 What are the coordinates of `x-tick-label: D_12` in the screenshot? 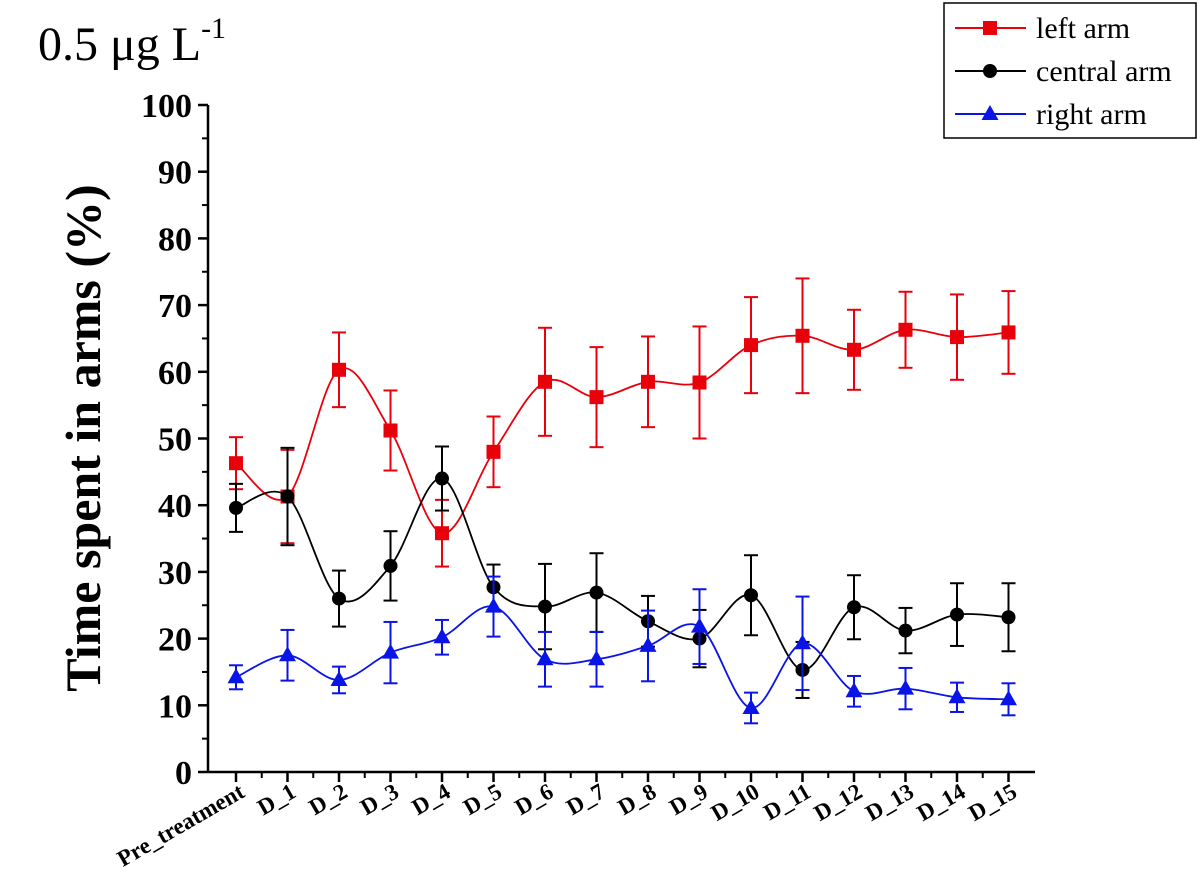 It's located at (838, 802).